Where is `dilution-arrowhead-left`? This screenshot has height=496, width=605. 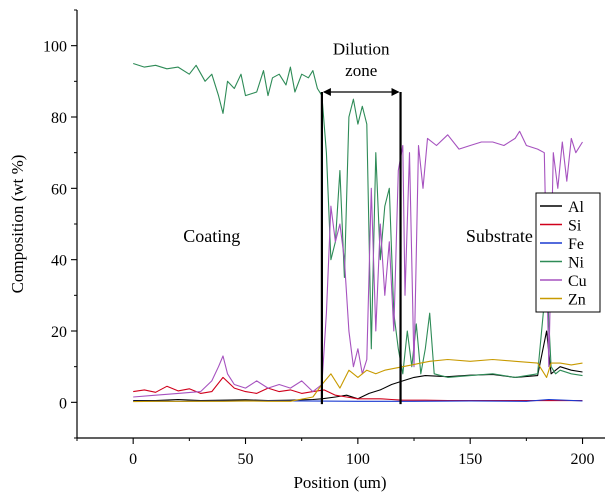
dilution-arrowhead-left is located at coordinates (326, 92).